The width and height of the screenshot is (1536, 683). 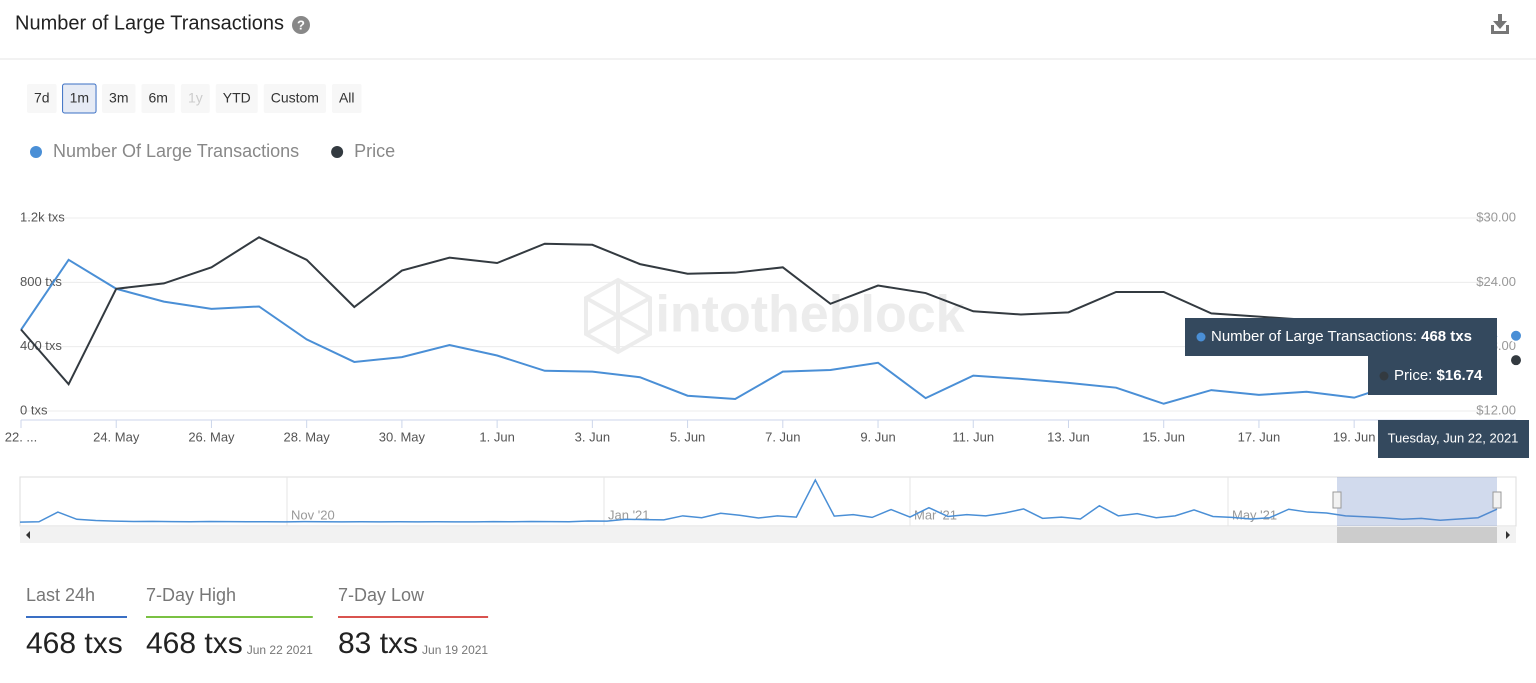 What do you see at coordinates (1496, 409) in the screenshot?
I see `y2-tick-label: $12.00` at bounding box center [1496, 409].